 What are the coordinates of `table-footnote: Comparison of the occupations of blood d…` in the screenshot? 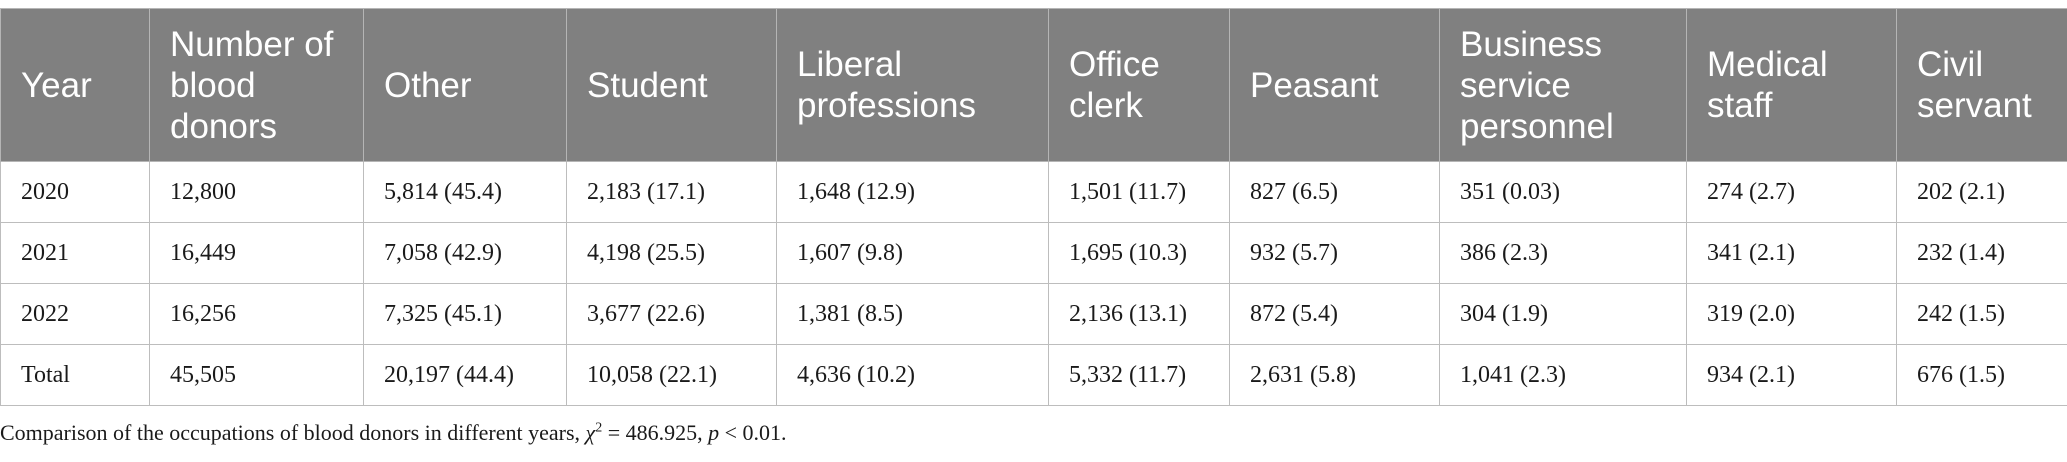 It's located at (393, 433).